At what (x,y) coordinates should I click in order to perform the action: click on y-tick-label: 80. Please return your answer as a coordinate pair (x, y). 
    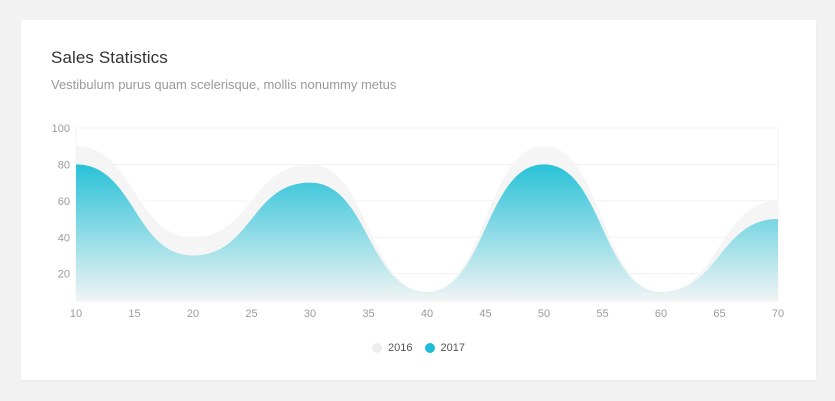
    Looking at the image, I should click on (64, 165).